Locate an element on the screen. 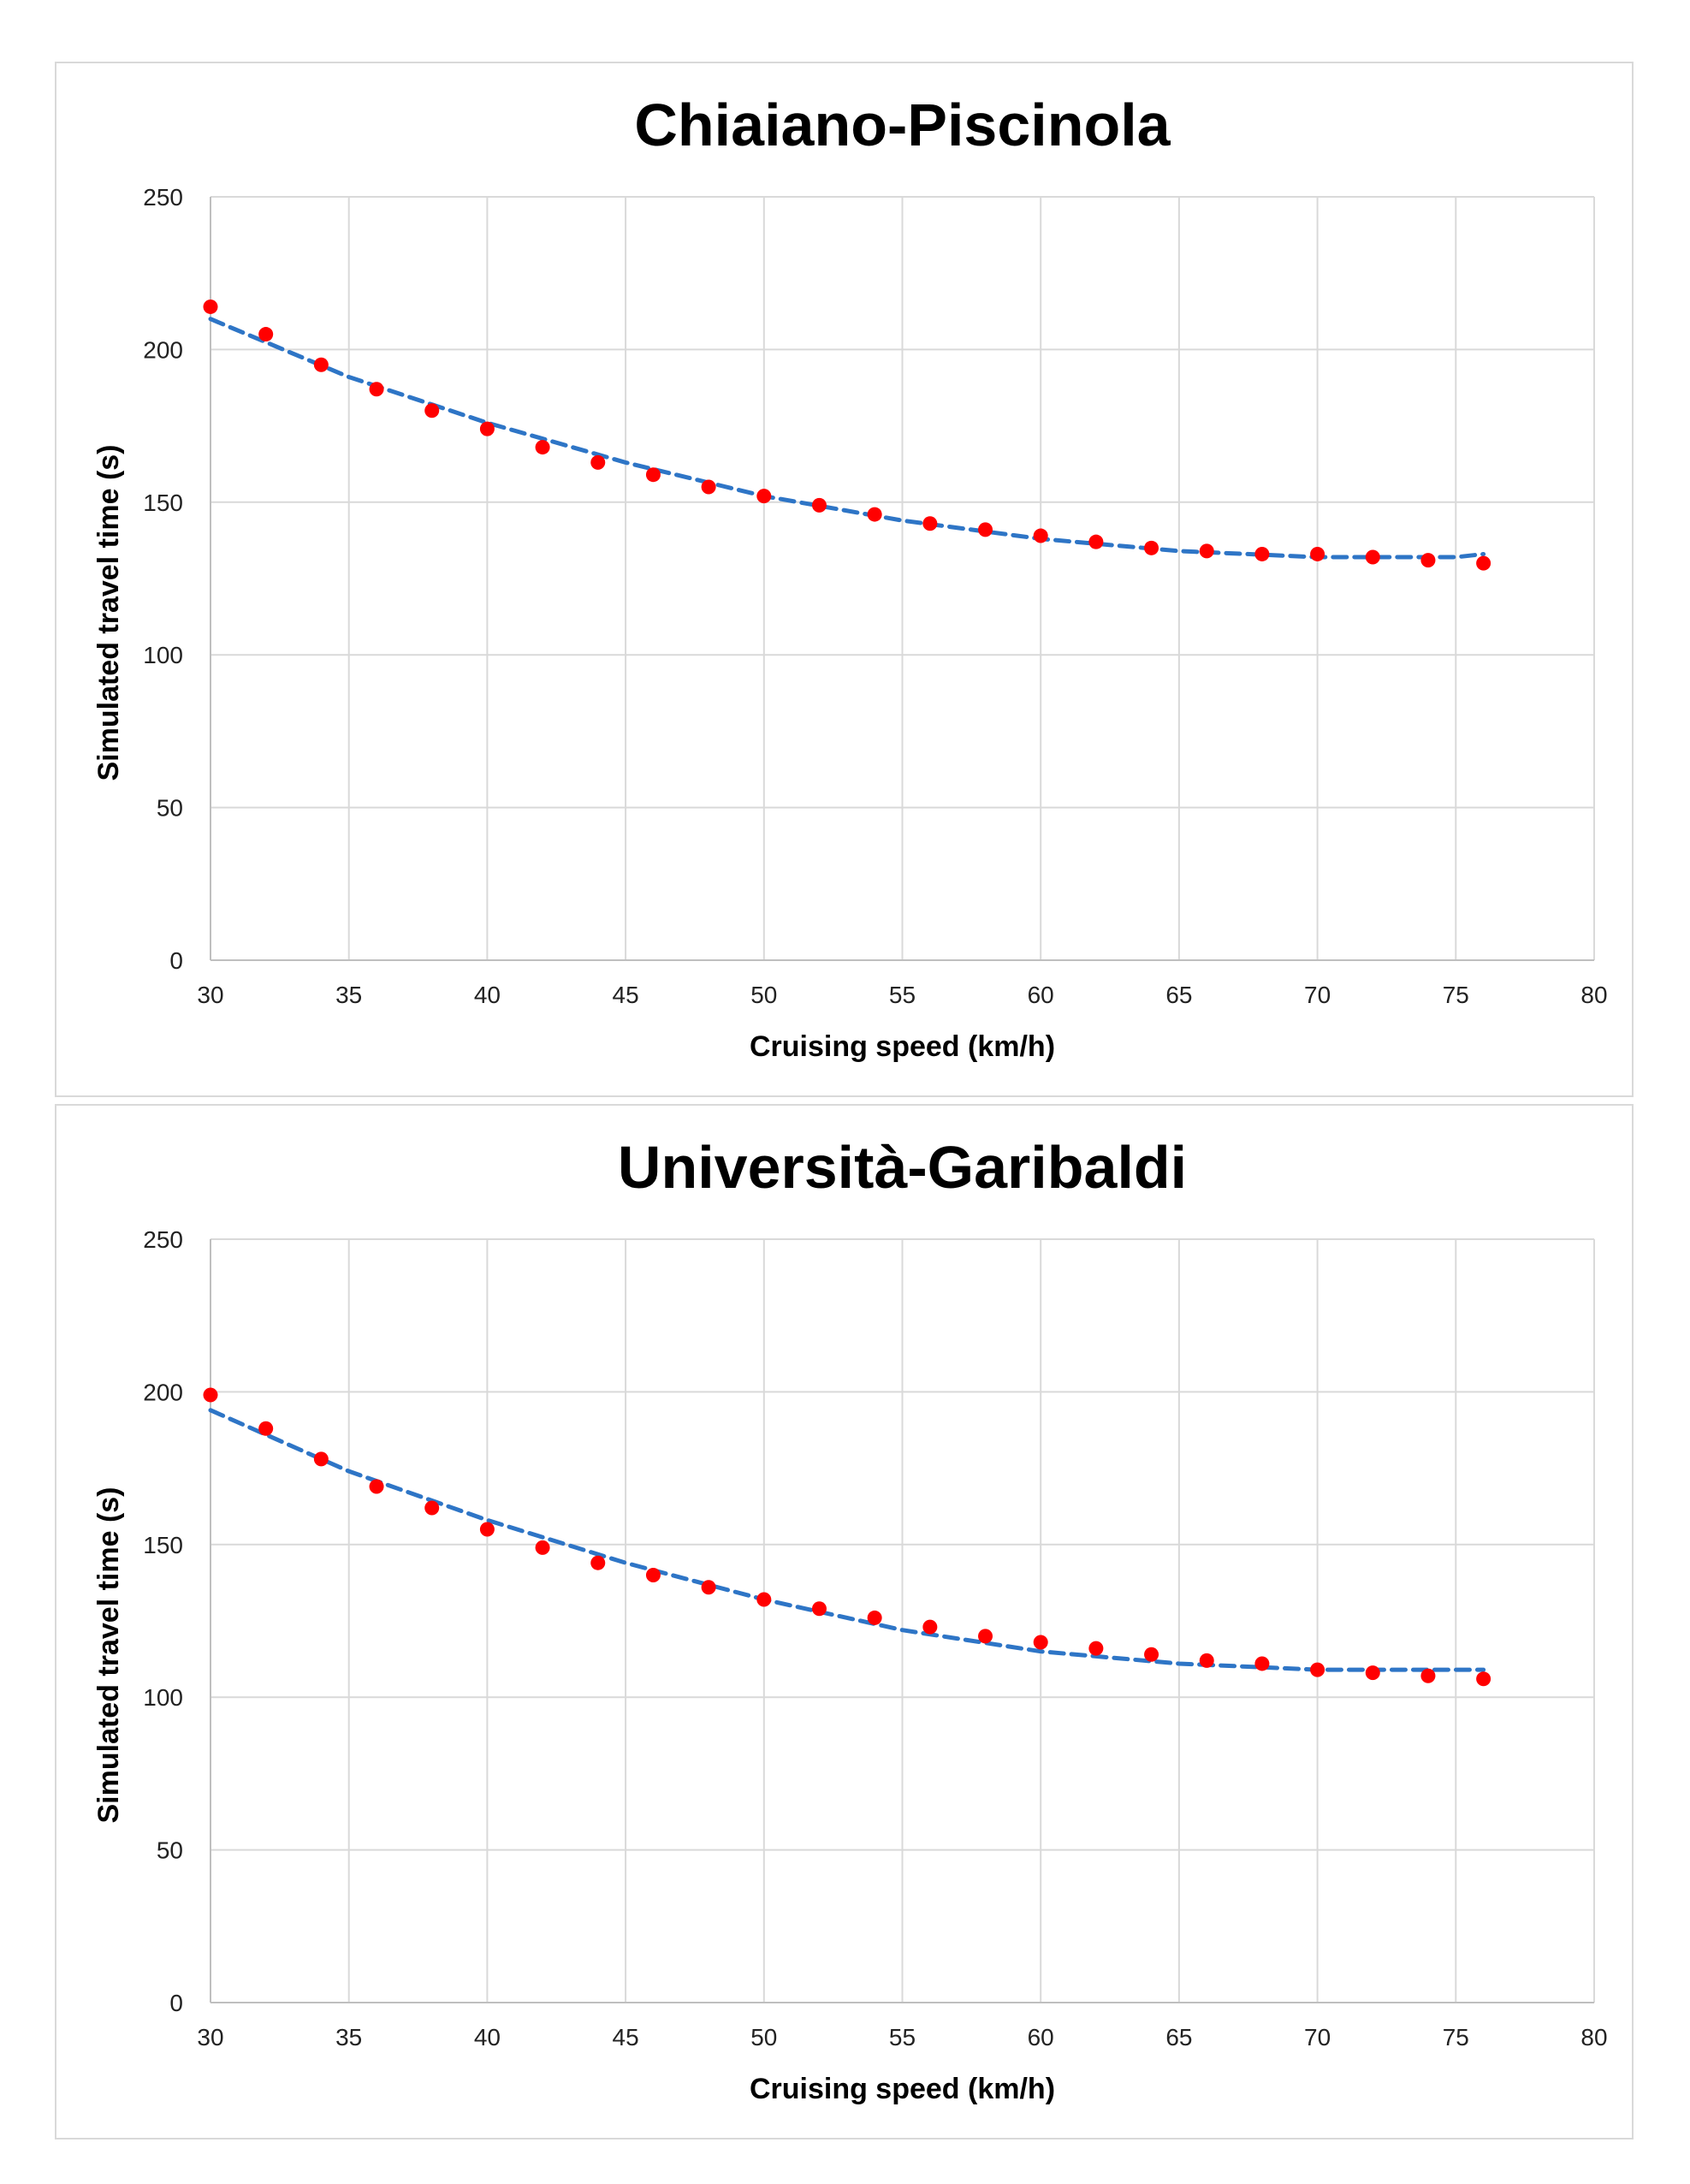 The image size is (1690, 2184). chart-title: Università-Garibaldi is located at coordinates (902, 1168).